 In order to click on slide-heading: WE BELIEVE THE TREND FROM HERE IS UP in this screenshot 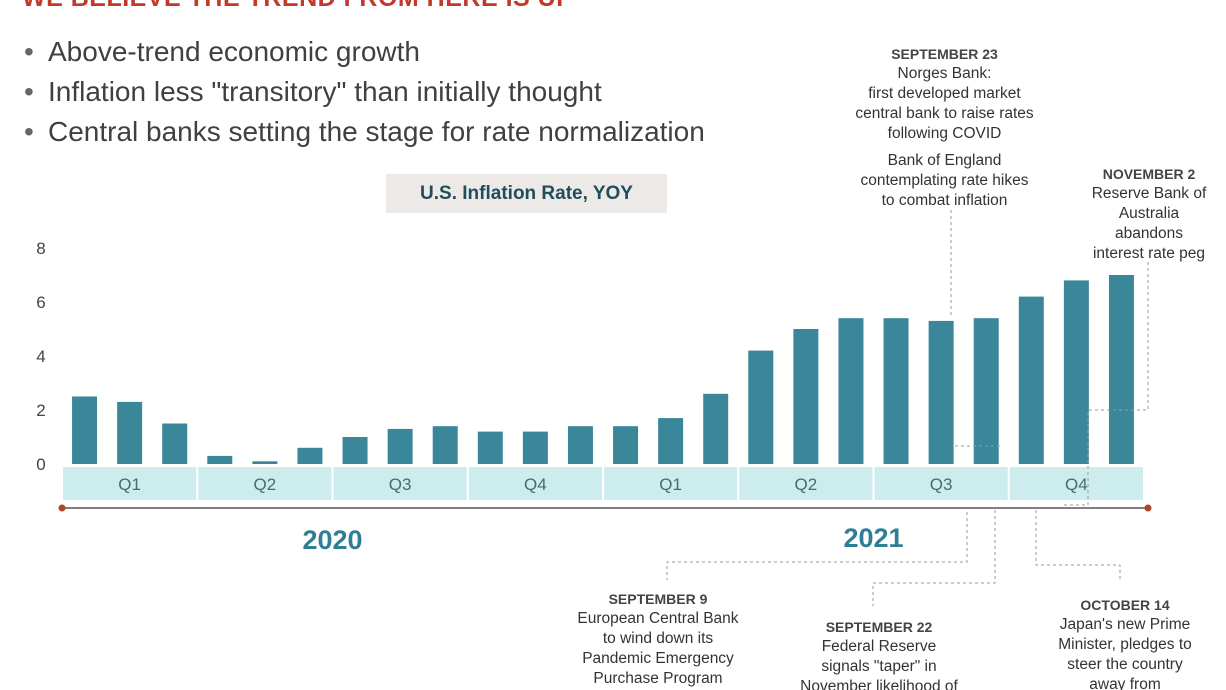, I will do `click(297, 6)`.